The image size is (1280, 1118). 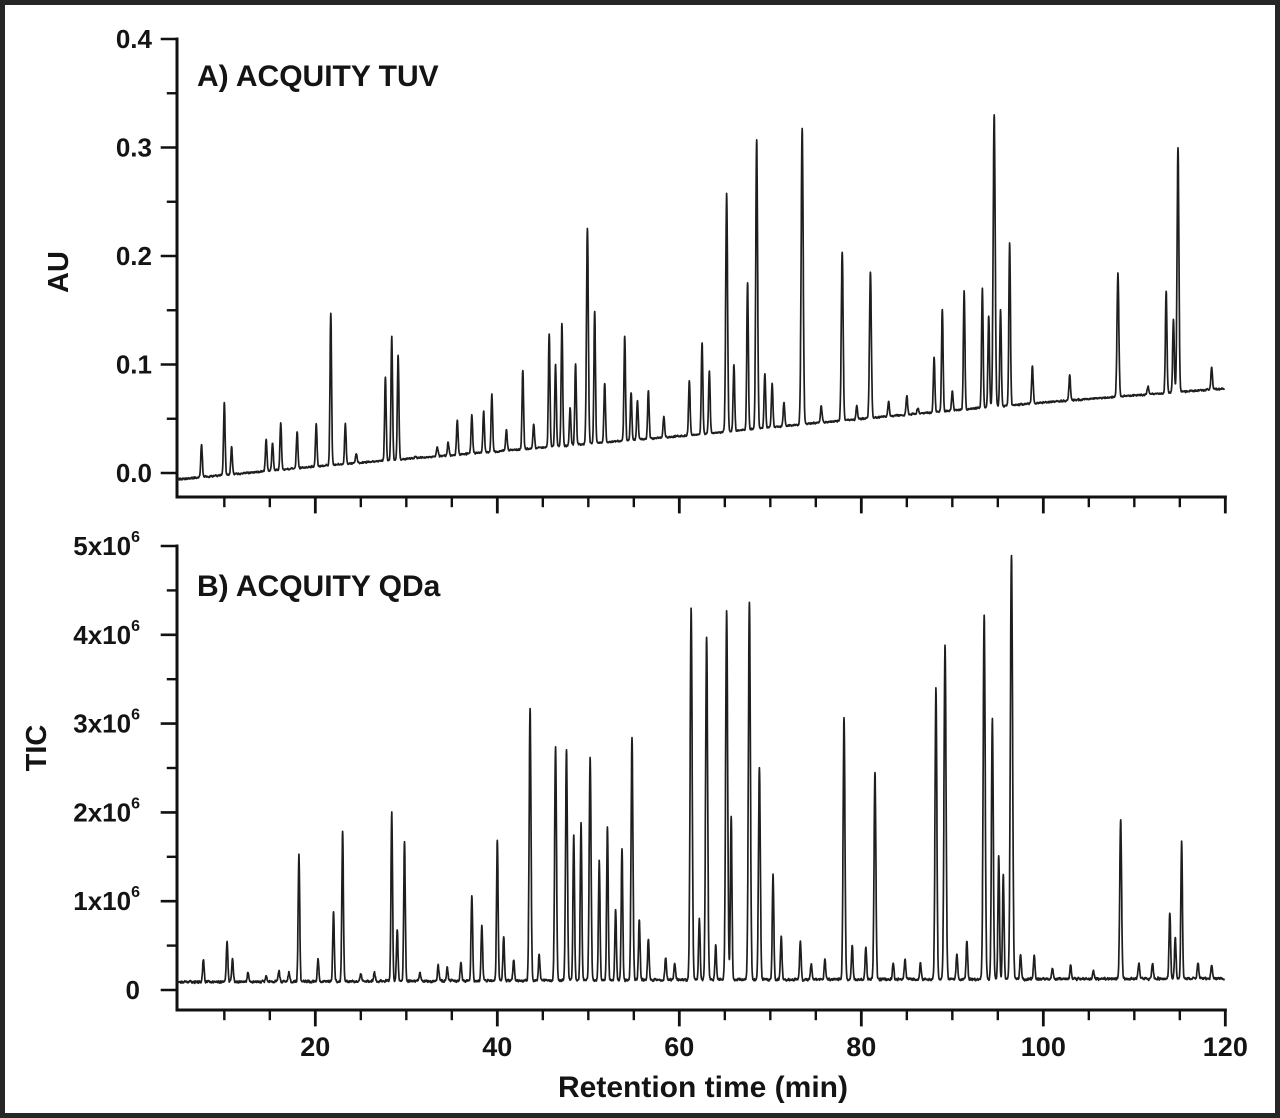 What do you see at coordinates (106, 634) in the screenshot?
I see `y-tick-label-B-4x10^6: 4x10⁶` at bounding box center [106, 634].